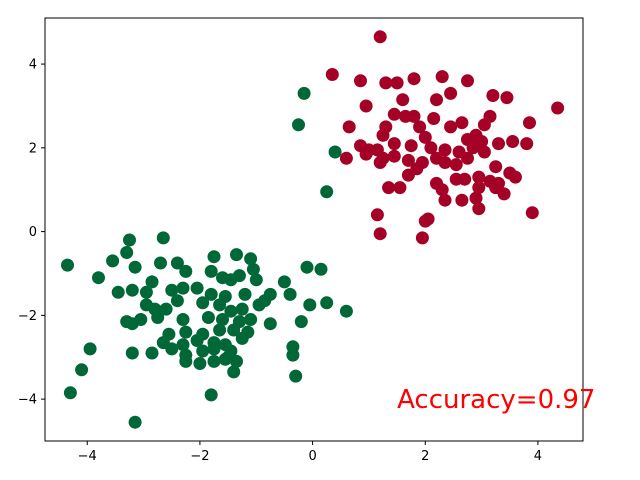  Describe the element at coordinates (538, 456) in the screenshot. I see `x-tick-label: 4` at that location.